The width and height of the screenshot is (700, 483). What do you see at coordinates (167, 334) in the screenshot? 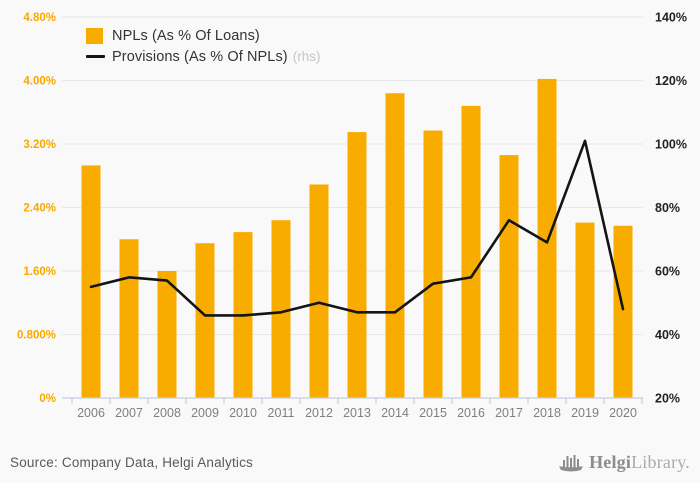
I see `bar-2008` at bounding box center [167, 334].